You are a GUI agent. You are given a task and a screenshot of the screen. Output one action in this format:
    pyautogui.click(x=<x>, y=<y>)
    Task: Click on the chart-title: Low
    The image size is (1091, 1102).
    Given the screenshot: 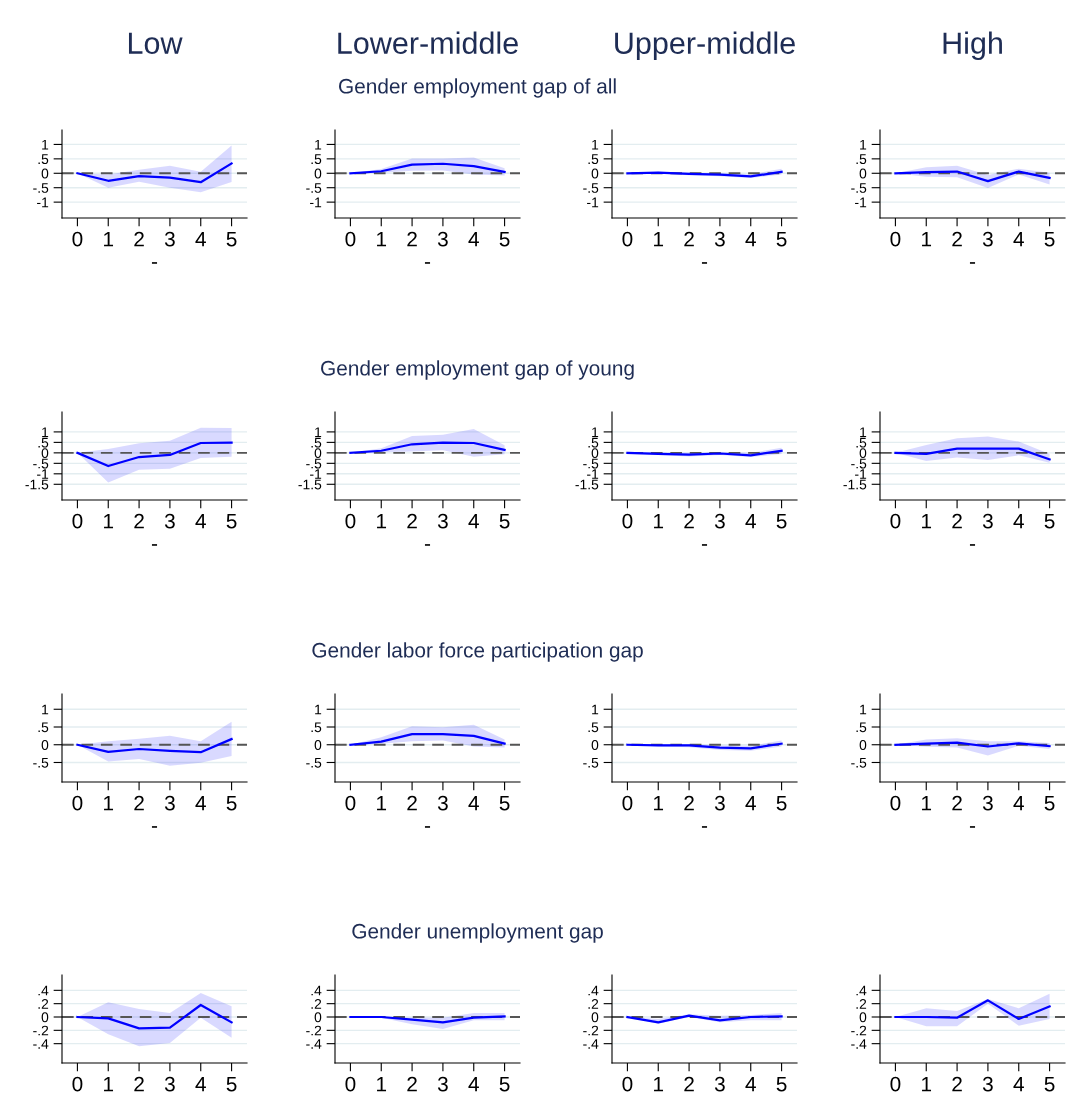 What is the action you would take?
    pyautogui.click(x=155, y=43)
    